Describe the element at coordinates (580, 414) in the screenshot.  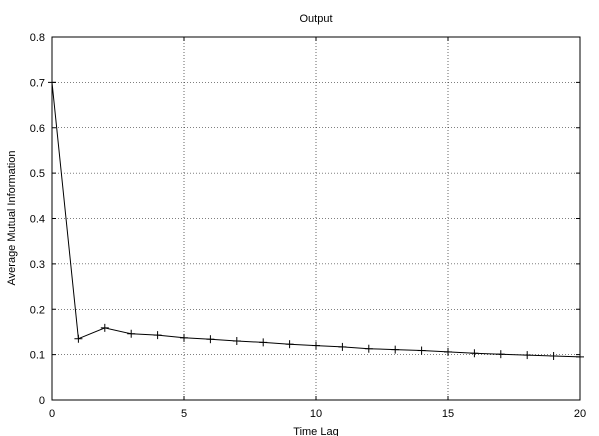
I see `x-tick-label: 20` at that location.